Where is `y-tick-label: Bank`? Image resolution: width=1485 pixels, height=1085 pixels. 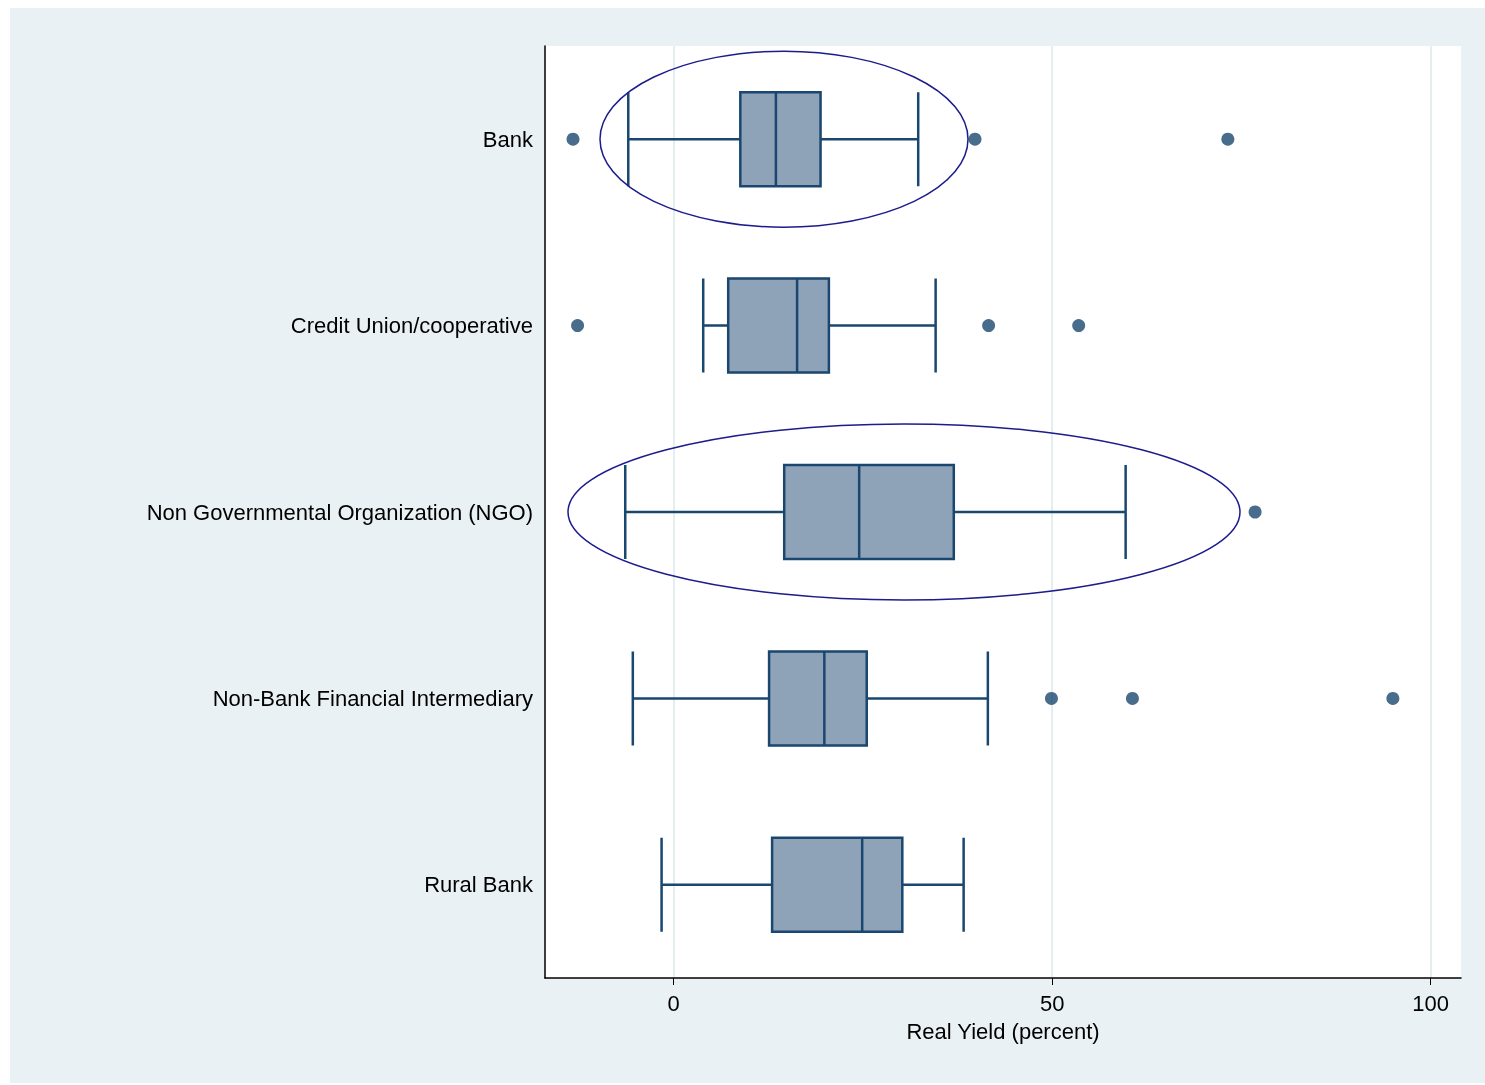
y-tick-label: Bank is located at coordinates (508, 139).